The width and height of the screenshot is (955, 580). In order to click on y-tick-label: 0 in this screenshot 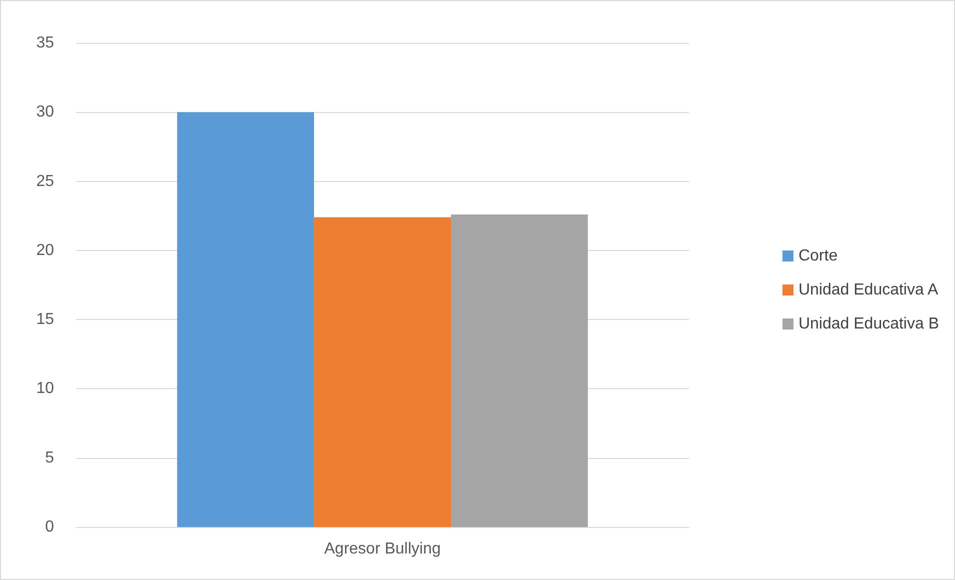, I will do `click(49, 527)`.